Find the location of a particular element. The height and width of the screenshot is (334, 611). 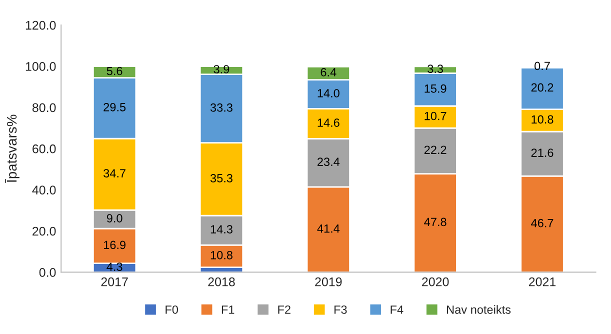

legend-label: F1 is located at coordinates (228, 310).